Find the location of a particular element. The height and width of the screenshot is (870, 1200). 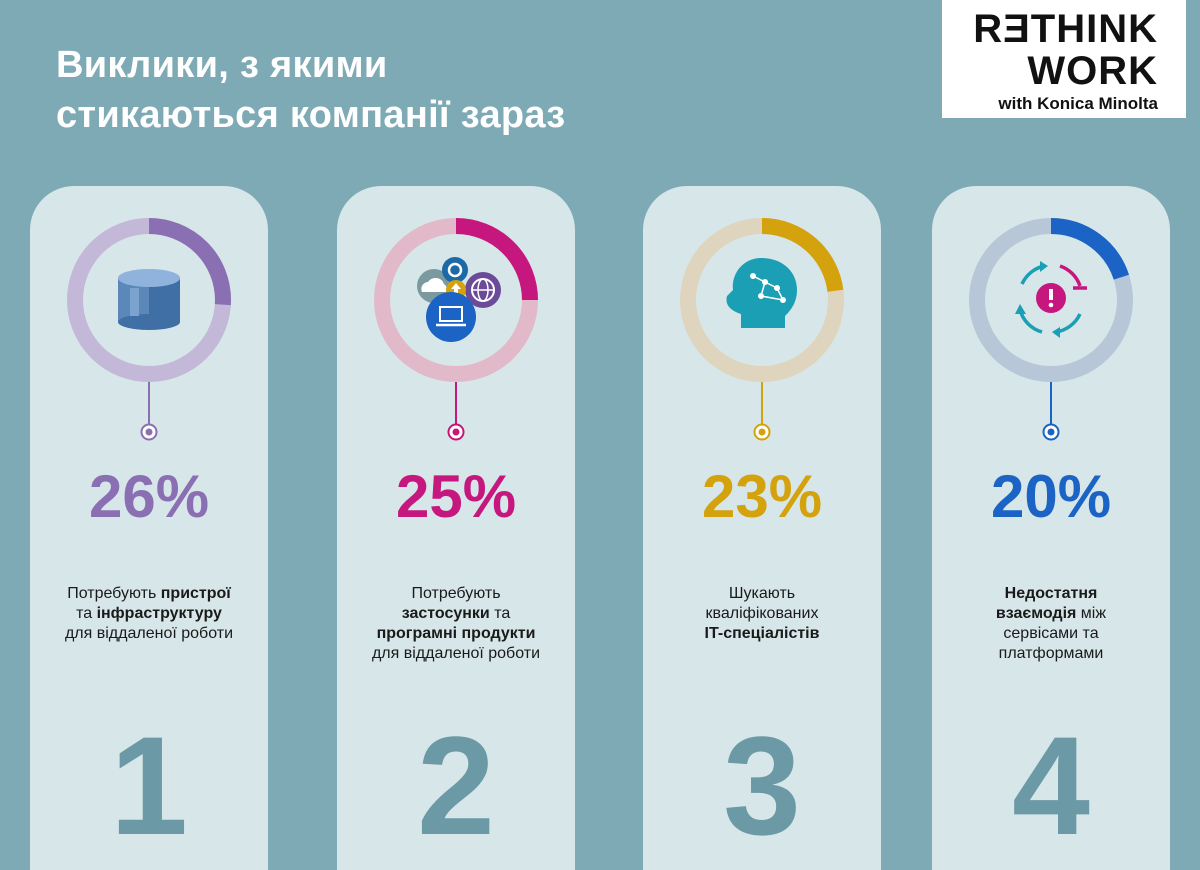

cycle-alert-icon is located at coordinates (1051, 299).